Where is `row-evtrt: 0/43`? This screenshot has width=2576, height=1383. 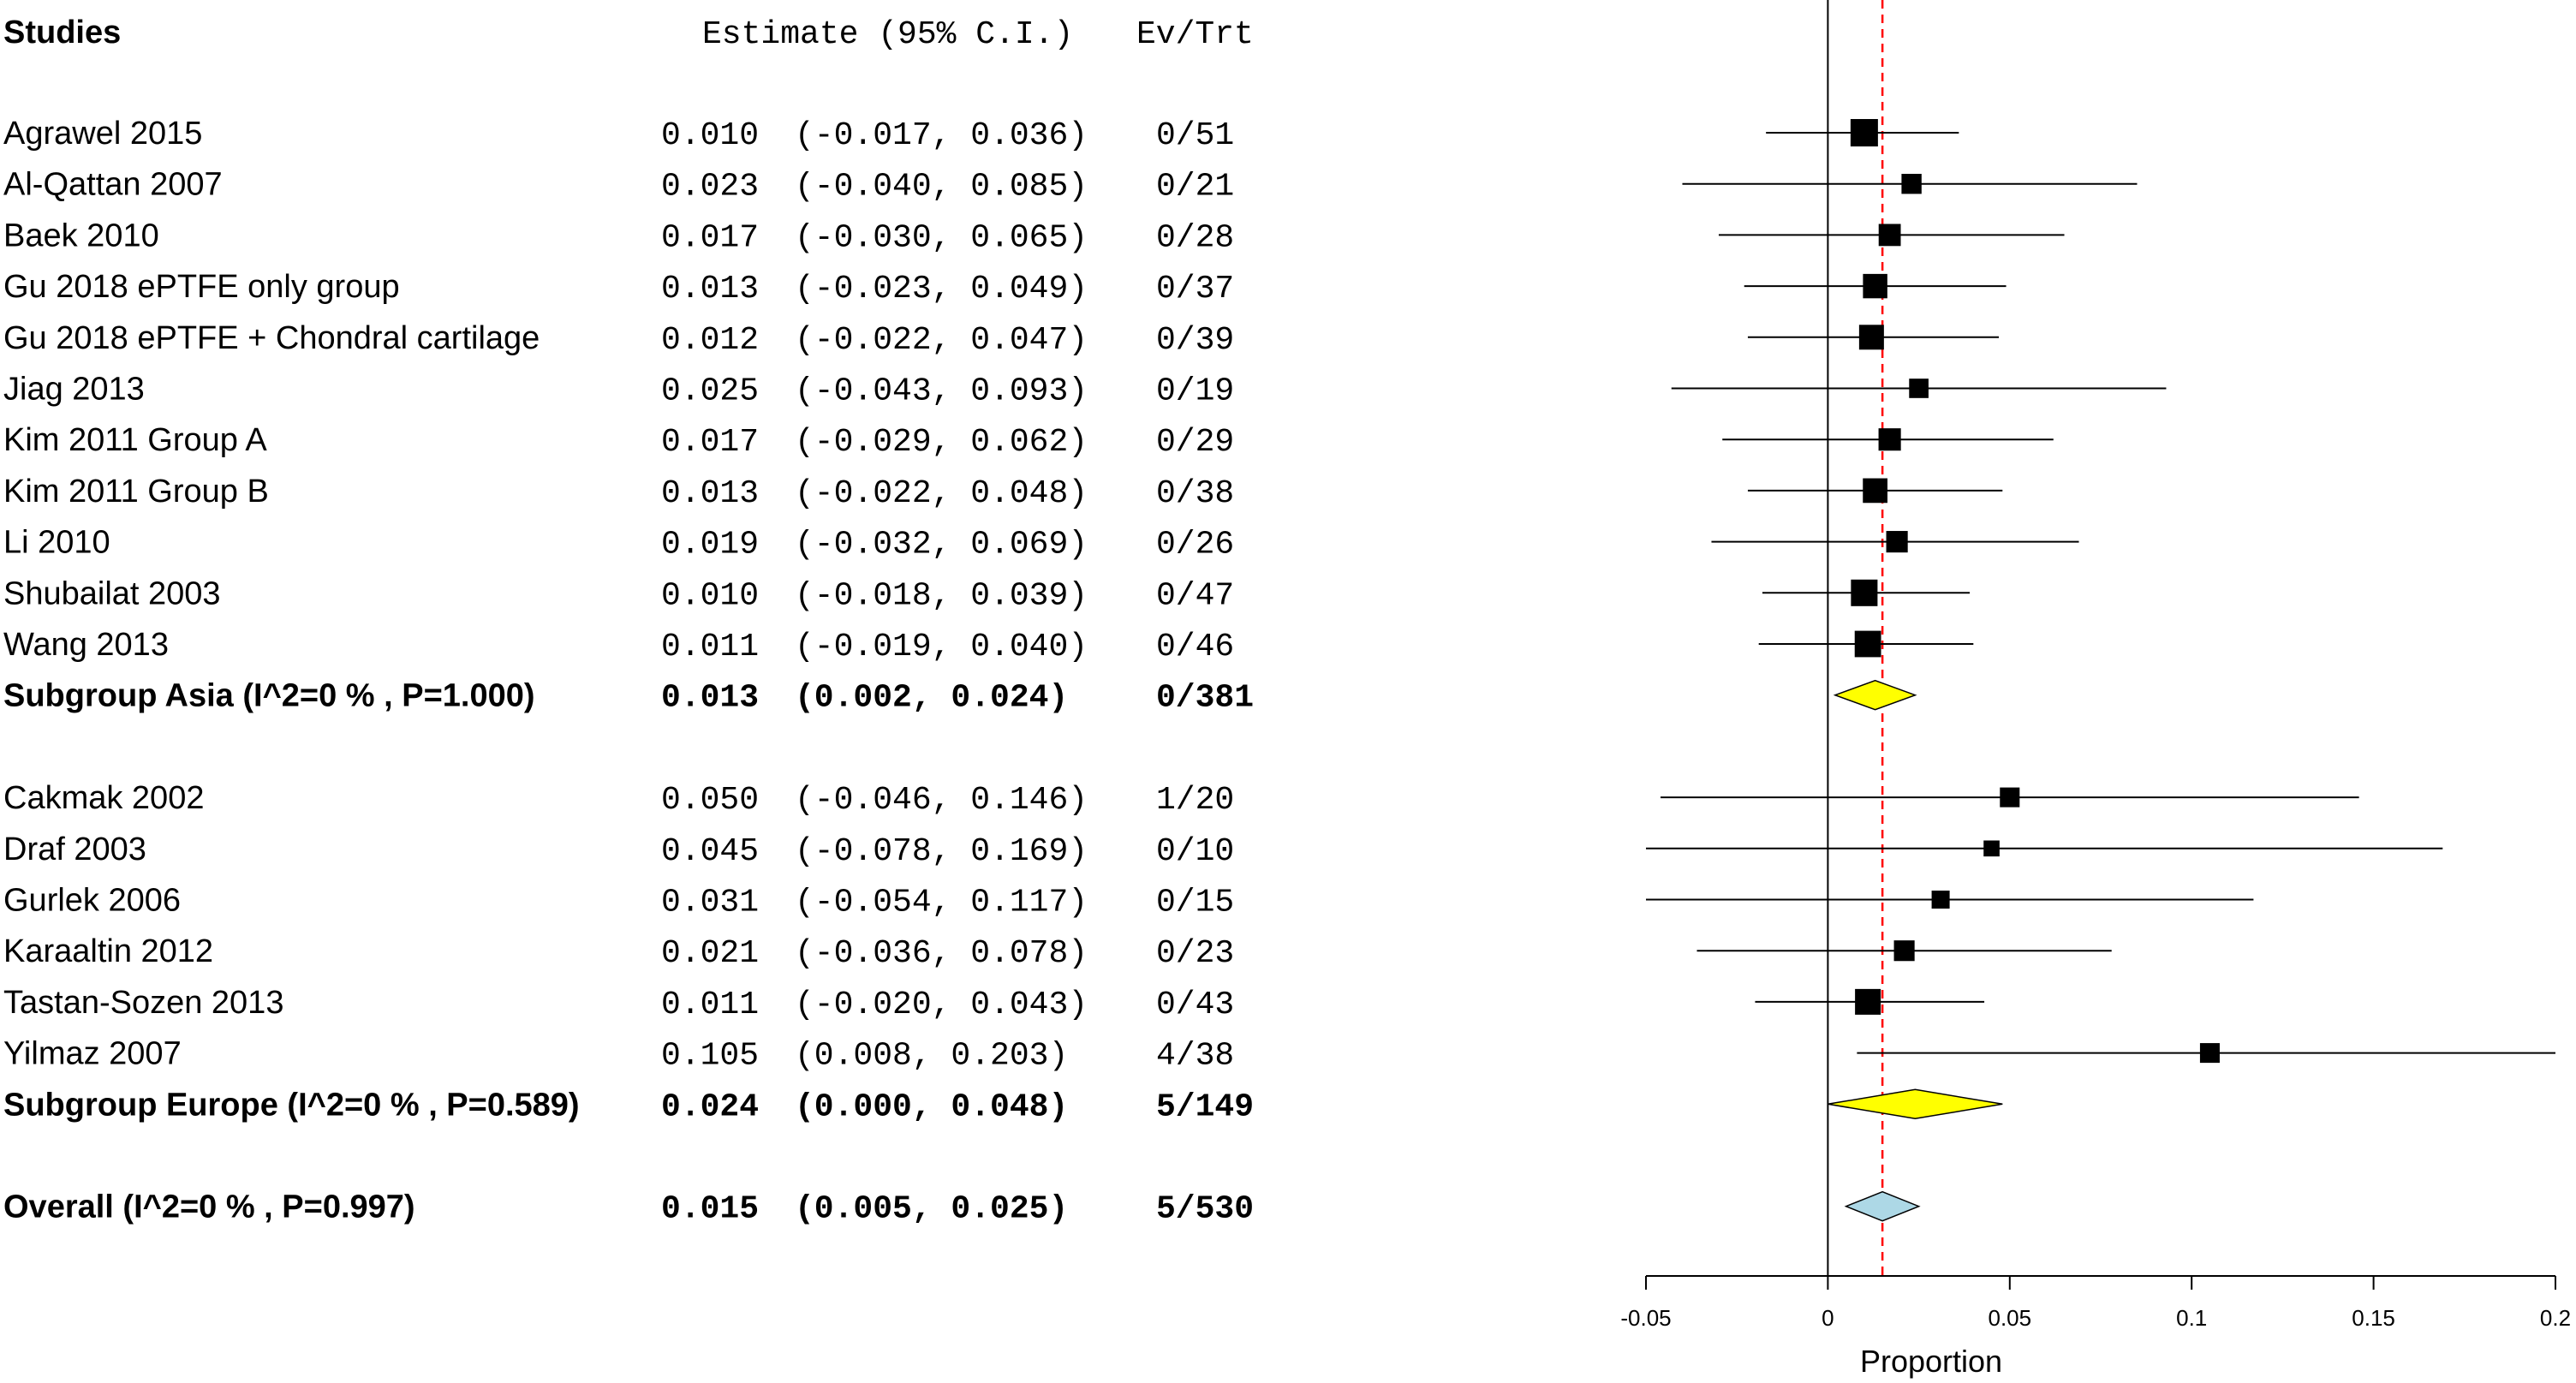
row-evtrt: 0/43 is located at coordinates (1195, 1005).